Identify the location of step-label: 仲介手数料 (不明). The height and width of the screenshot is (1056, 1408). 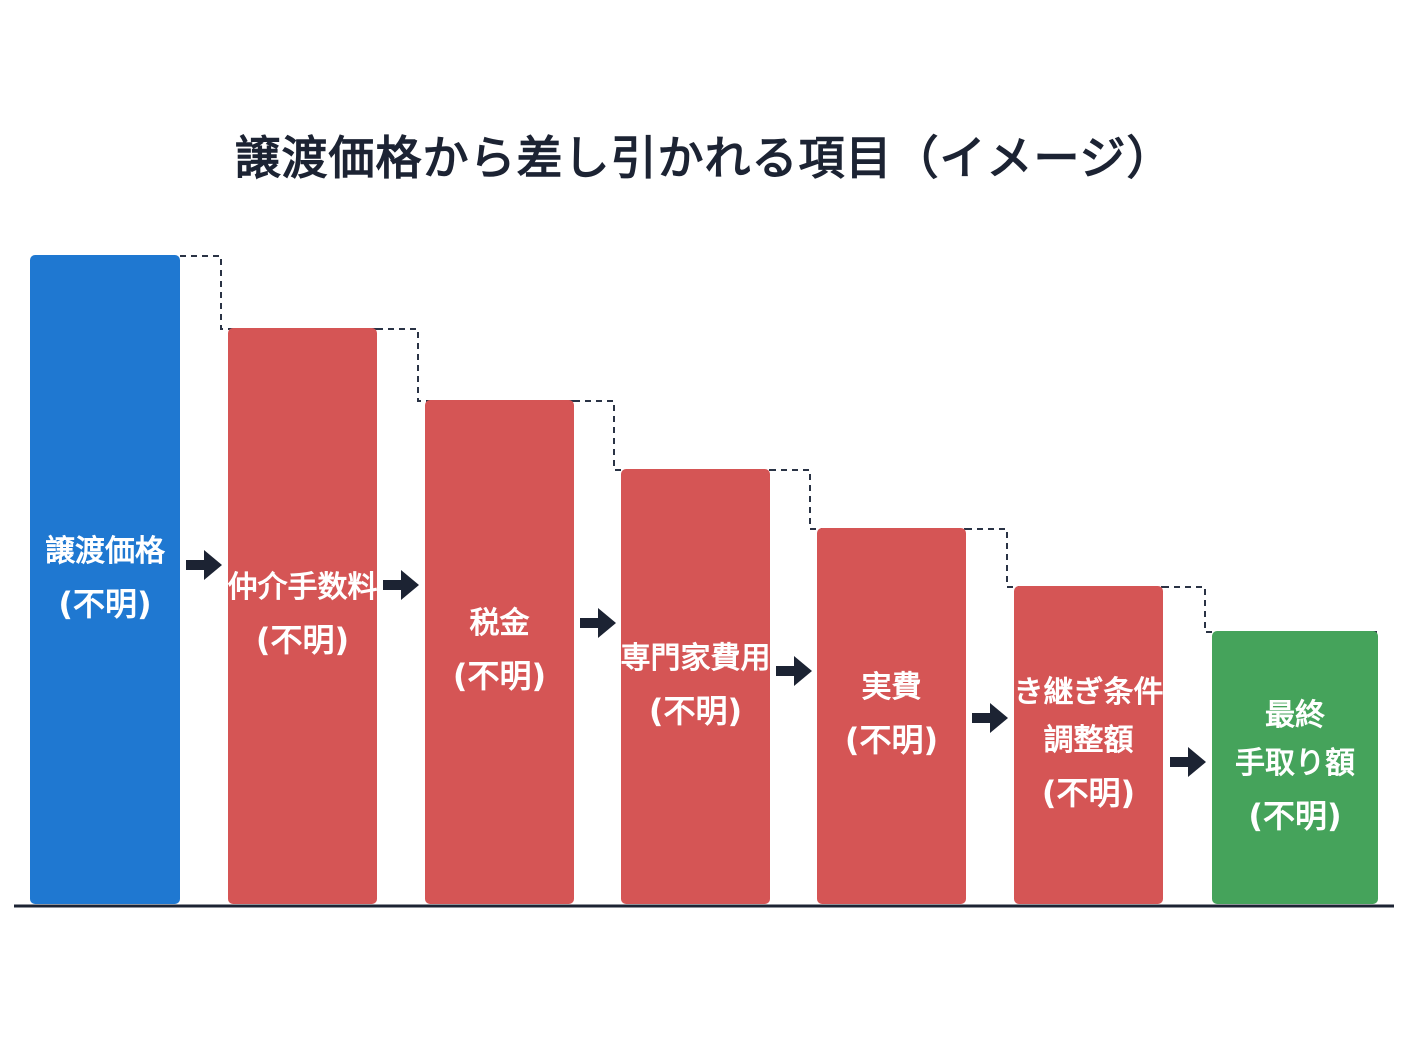
(303, 616).